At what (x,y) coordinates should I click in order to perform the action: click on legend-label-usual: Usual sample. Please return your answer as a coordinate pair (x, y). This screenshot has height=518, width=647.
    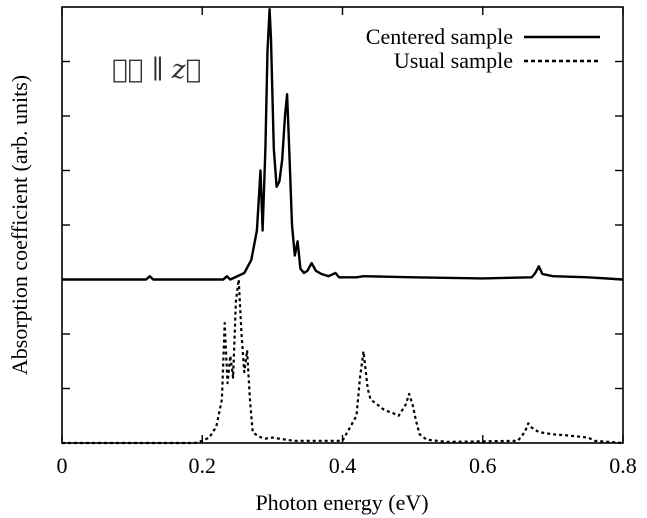
    Looking at the image, I should click on (453, 60).